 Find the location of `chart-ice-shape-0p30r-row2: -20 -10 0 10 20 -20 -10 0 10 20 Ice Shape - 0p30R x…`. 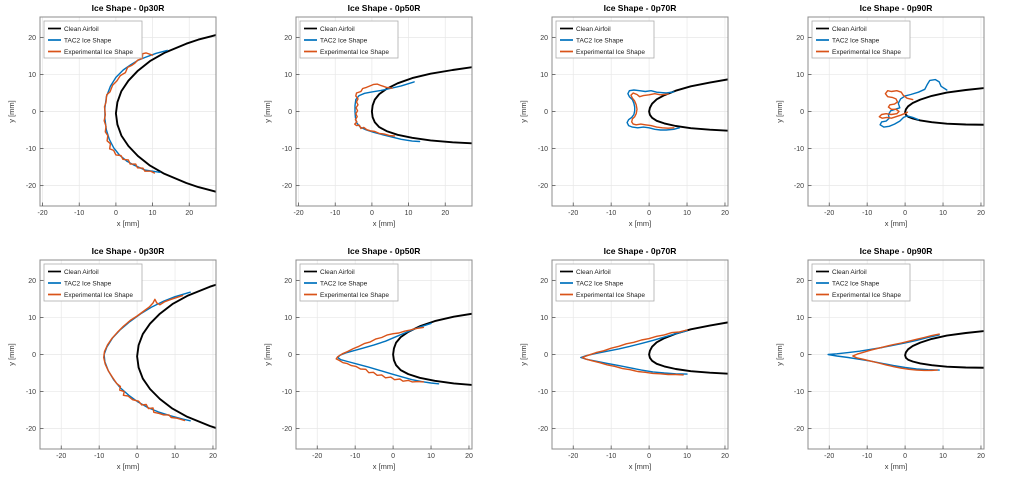

chart-ice-shape-0p30r-row2: -20 -10 0 10 20 -20 -10 0 10 20 Ice Shape - 0p30R x… is located at coordinates (128, 364).